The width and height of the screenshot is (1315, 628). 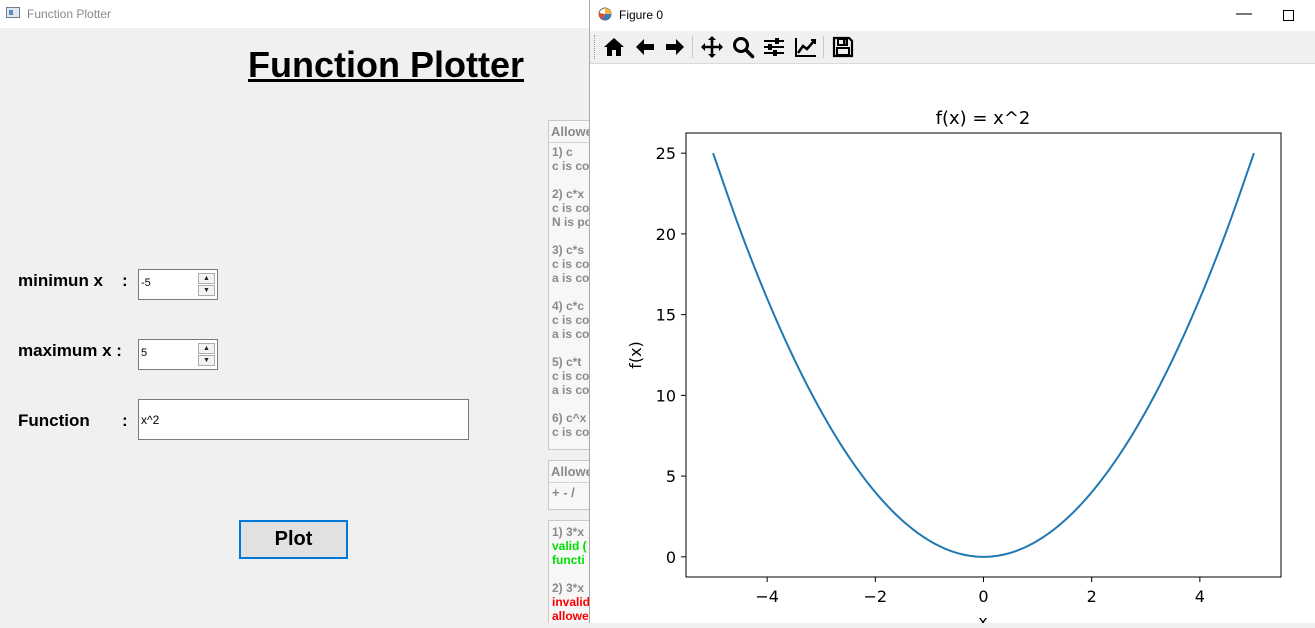 I want to click on figure-titlebar: Figure 0 —, so click(x=952, y=15).